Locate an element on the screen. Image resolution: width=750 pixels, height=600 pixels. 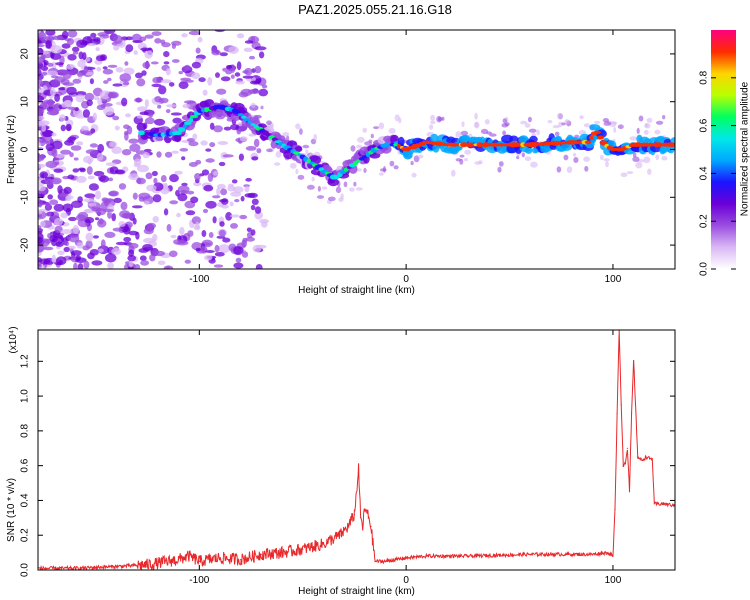
heatmap-ridge-cell is located at coordinates (298, 149).